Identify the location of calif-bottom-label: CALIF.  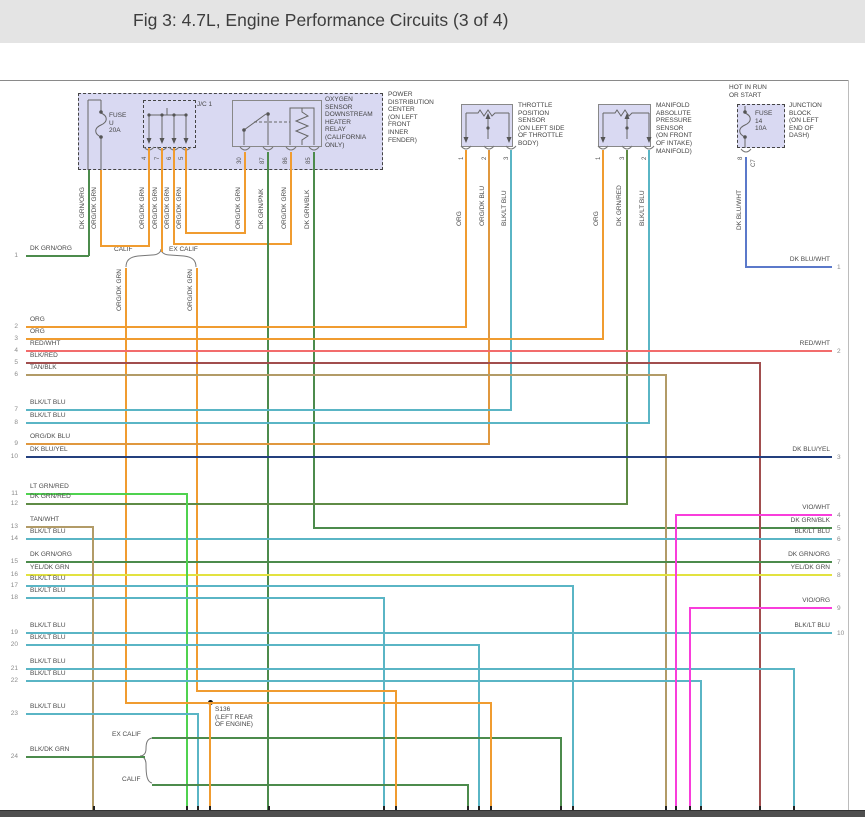
(131, 779).